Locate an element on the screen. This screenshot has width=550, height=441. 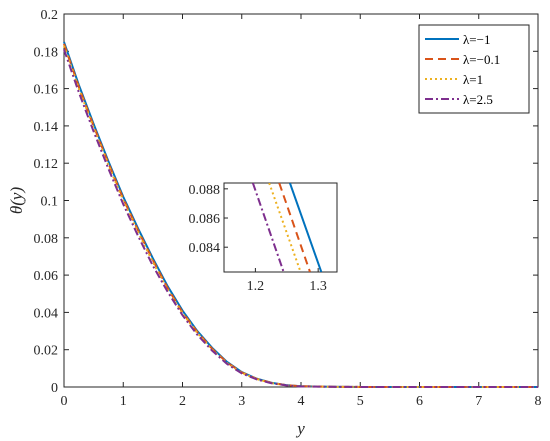
y-tick-label: 0.02 is located at coordinates (46, 351).